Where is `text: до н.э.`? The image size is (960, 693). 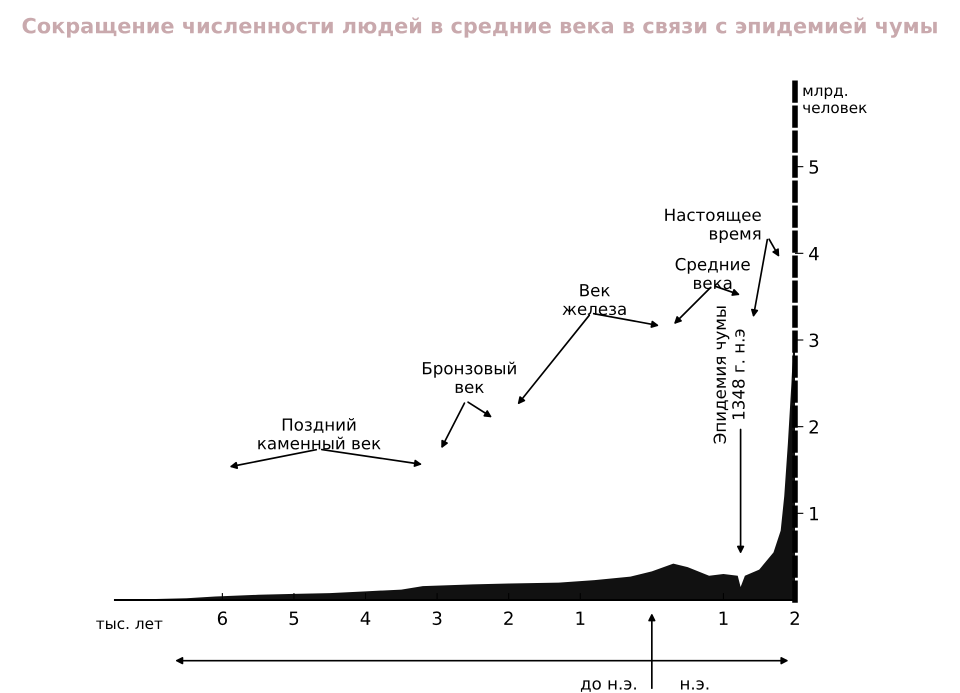 text: до н.э. is located at coordinates (608, 686).